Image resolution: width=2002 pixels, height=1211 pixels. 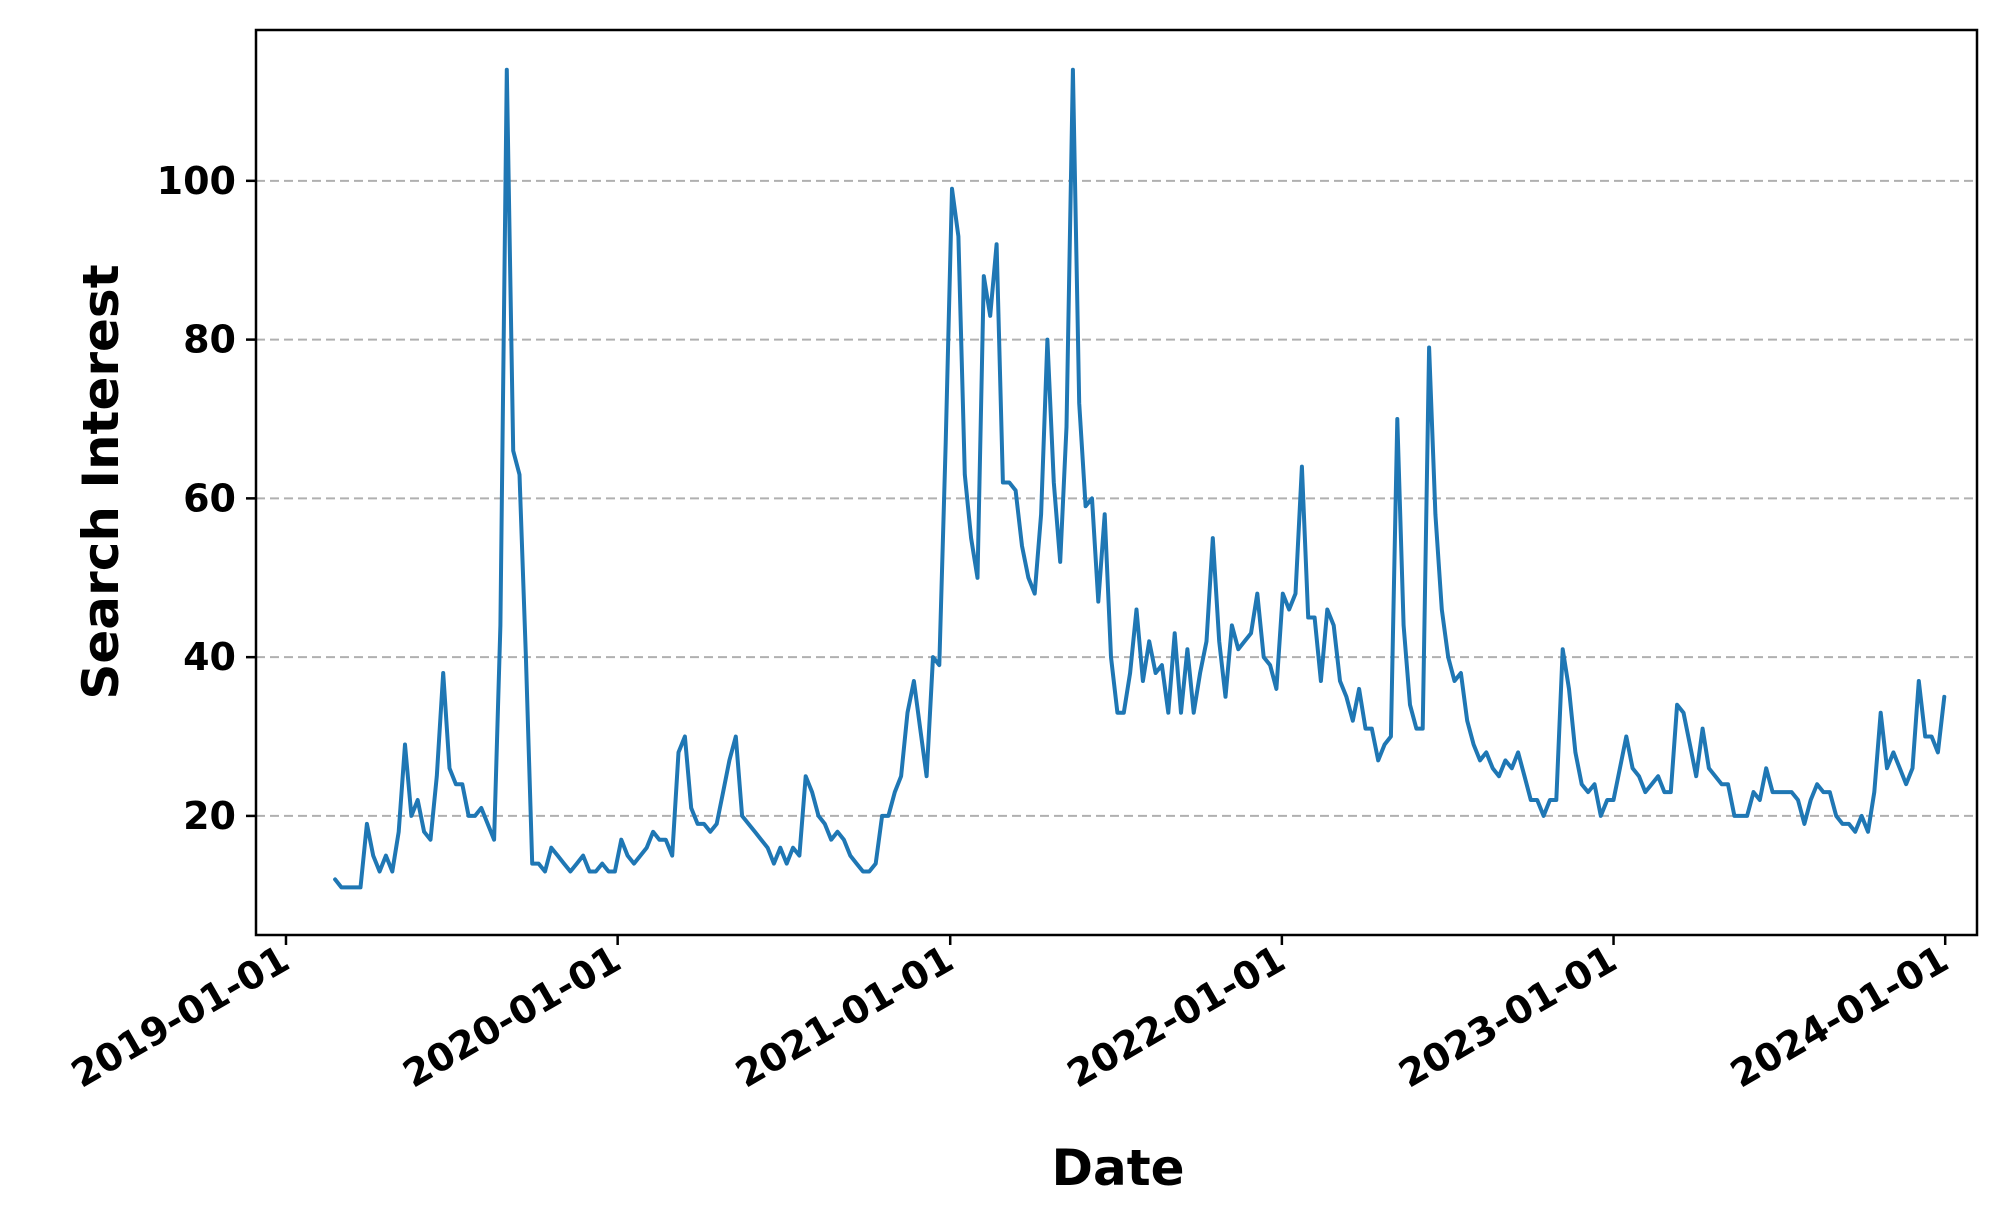 I want to click on x-axis-title: Date, so click(x=1117, y=1168).